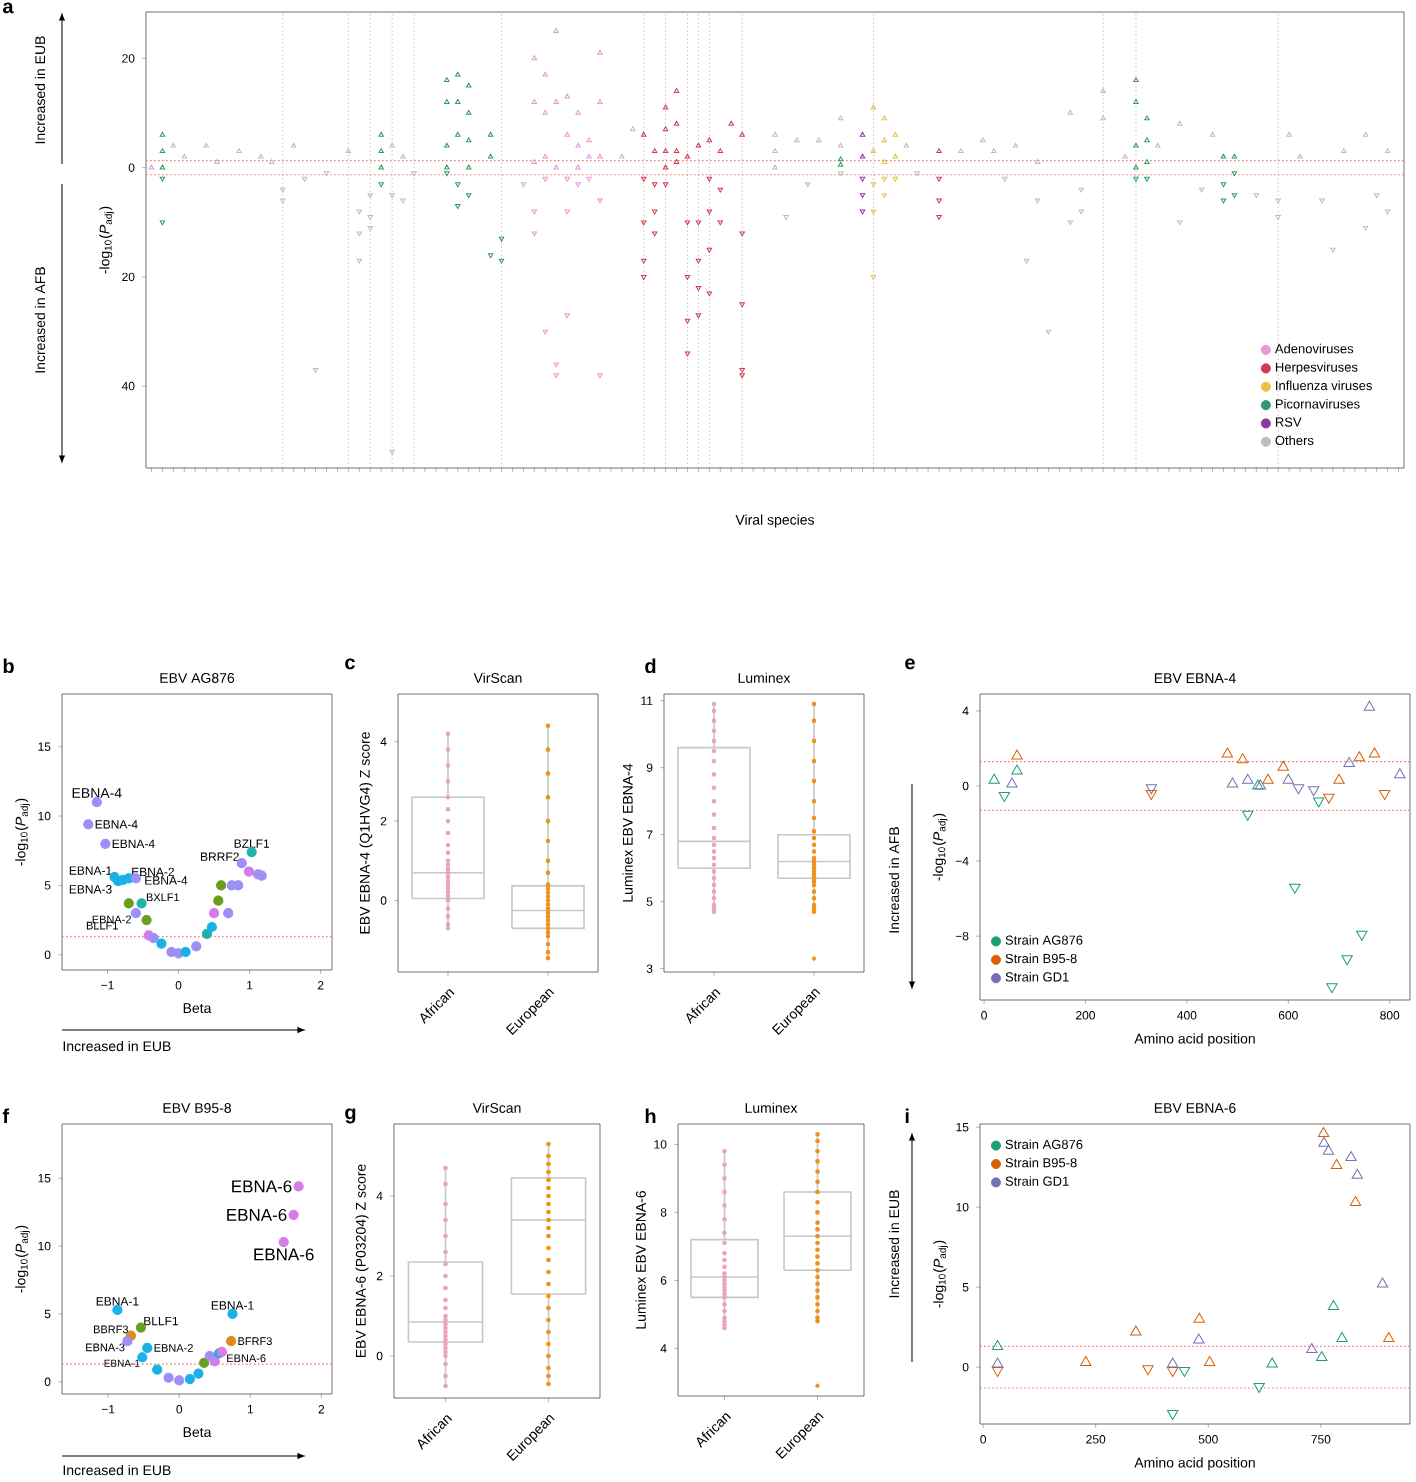  I want to click on text: h, so click(650, 1115).